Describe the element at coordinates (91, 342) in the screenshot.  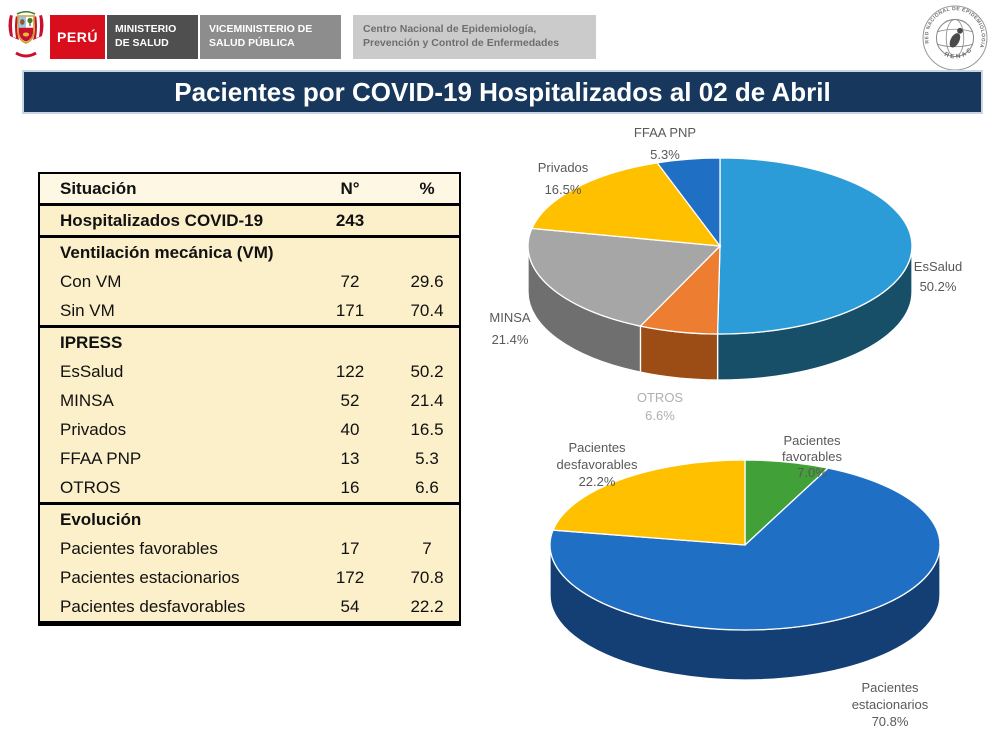
I see `row-label: IPRESS` at that location.